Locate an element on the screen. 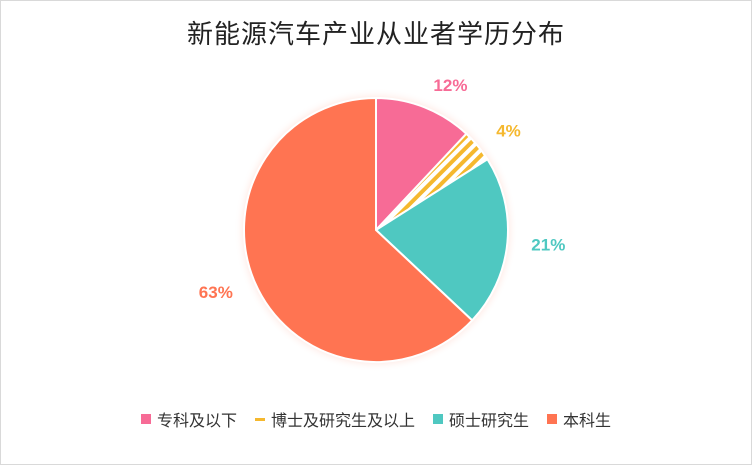 The width and height of the screenshot is (752, 465). legend-item-1: 专科及以下 is located at coordinates (188, 419).